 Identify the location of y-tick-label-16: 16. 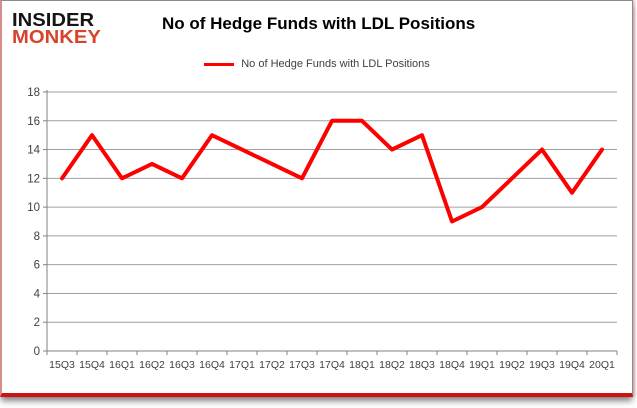
(33, 122).